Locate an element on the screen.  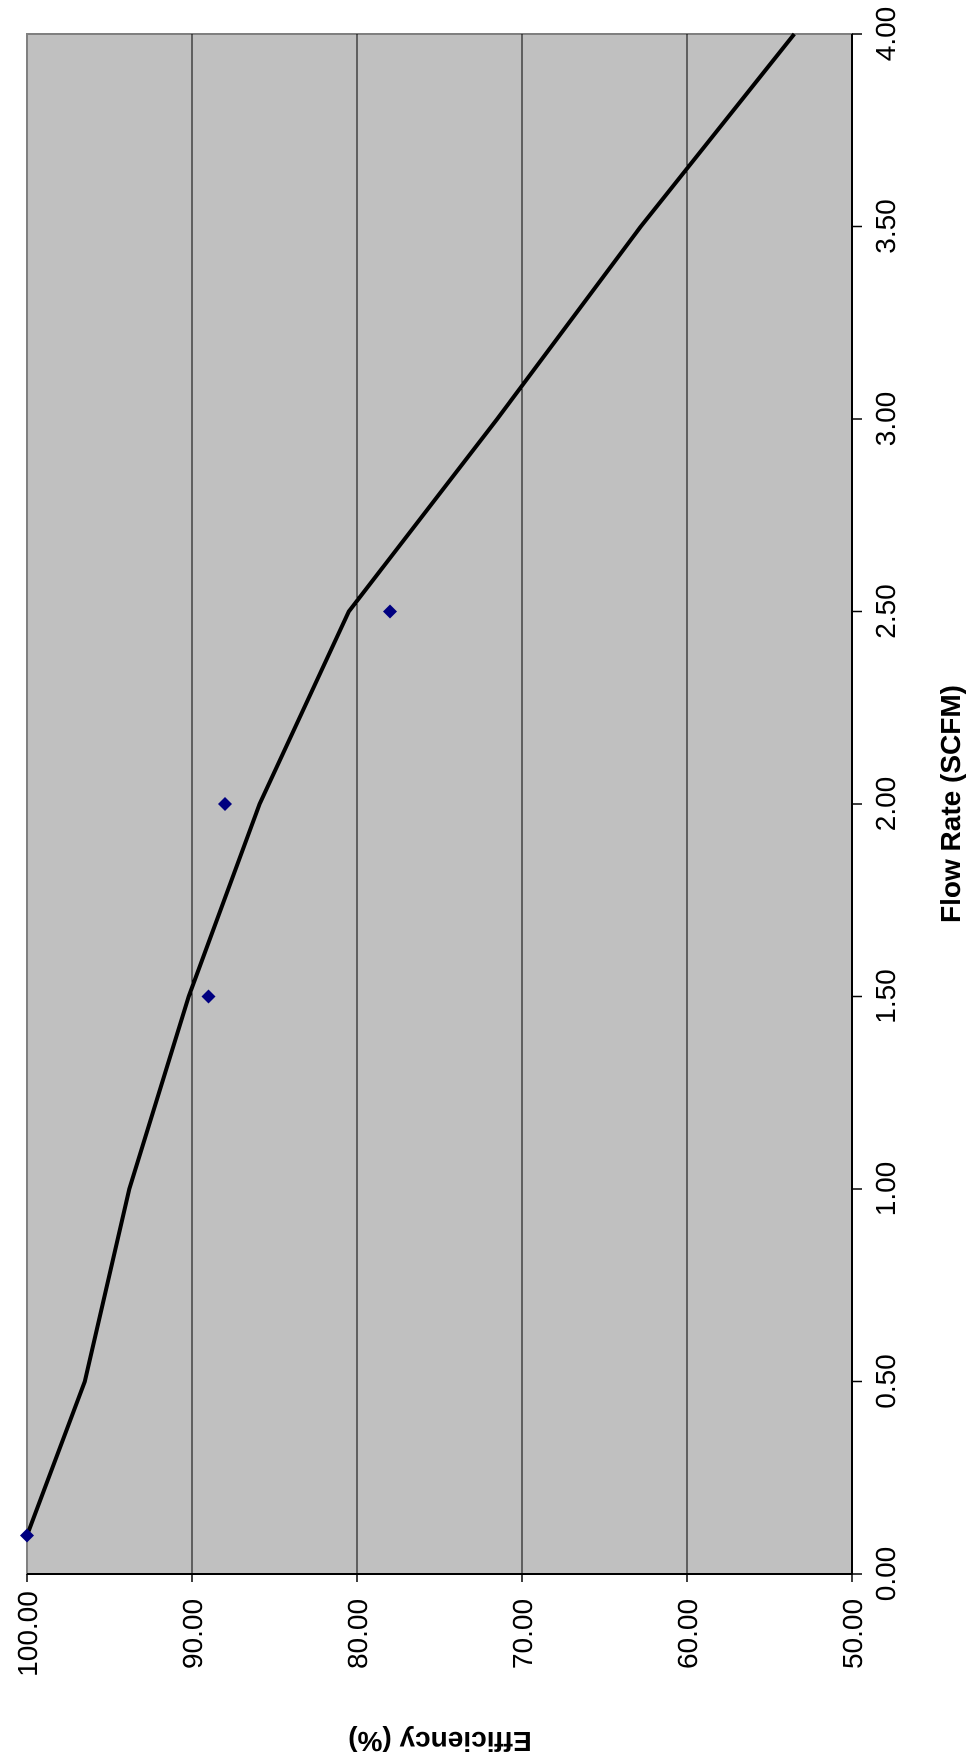
x-tick-label: 0.00 is located at coordinates (885, 1574).